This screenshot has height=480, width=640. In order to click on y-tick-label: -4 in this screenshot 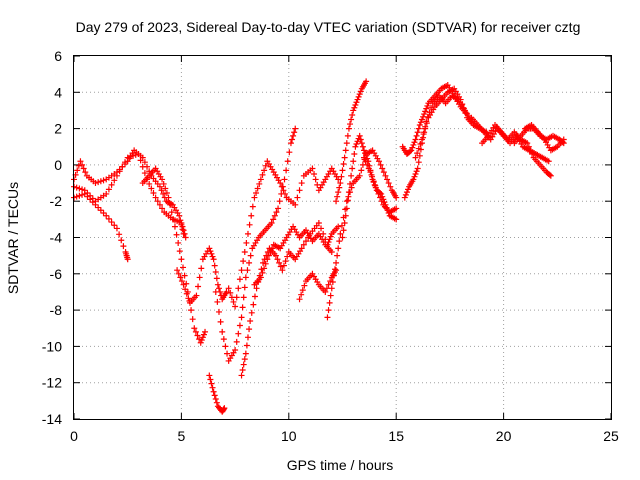, I will do `click(56, 238)`.